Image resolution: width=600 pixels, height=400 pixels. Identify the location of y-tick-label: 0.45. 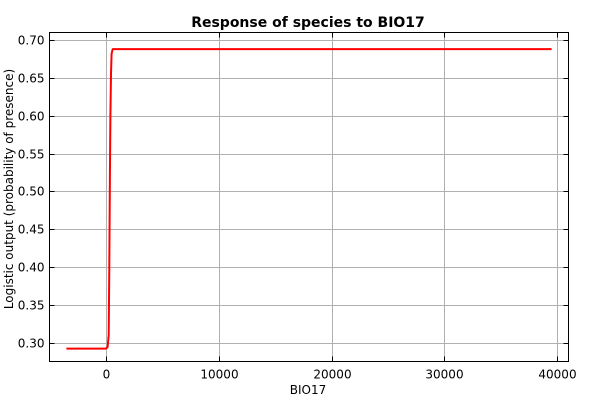
(31, 230).